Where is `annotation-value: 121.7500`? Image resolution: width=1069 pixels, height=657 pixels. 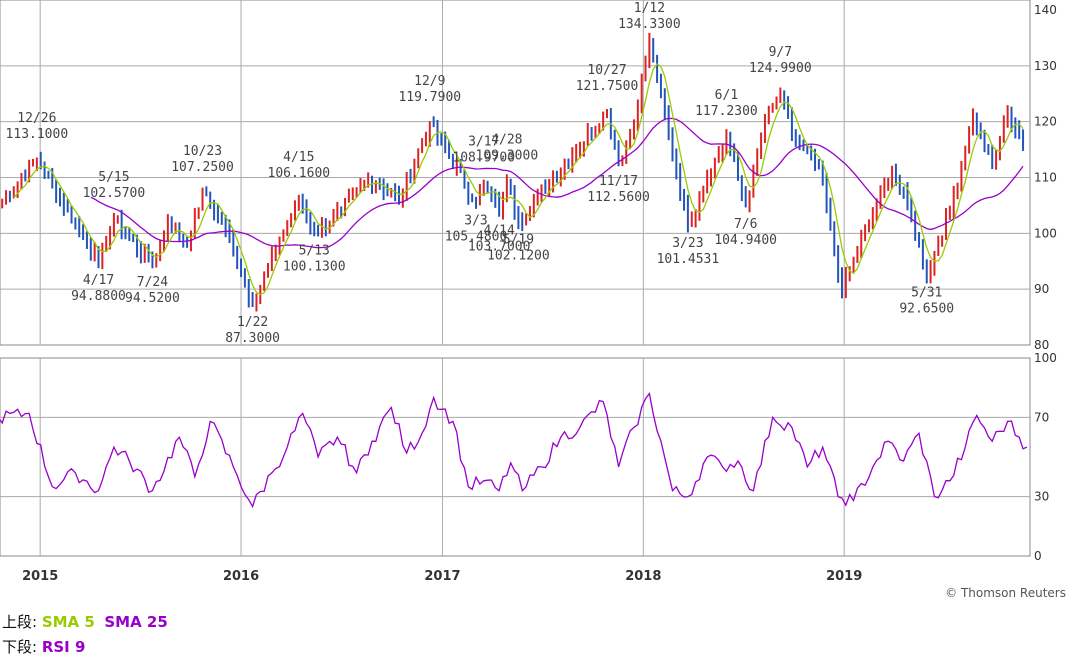 annotation-value: 121.7500 is located at coordinates (607, 86).